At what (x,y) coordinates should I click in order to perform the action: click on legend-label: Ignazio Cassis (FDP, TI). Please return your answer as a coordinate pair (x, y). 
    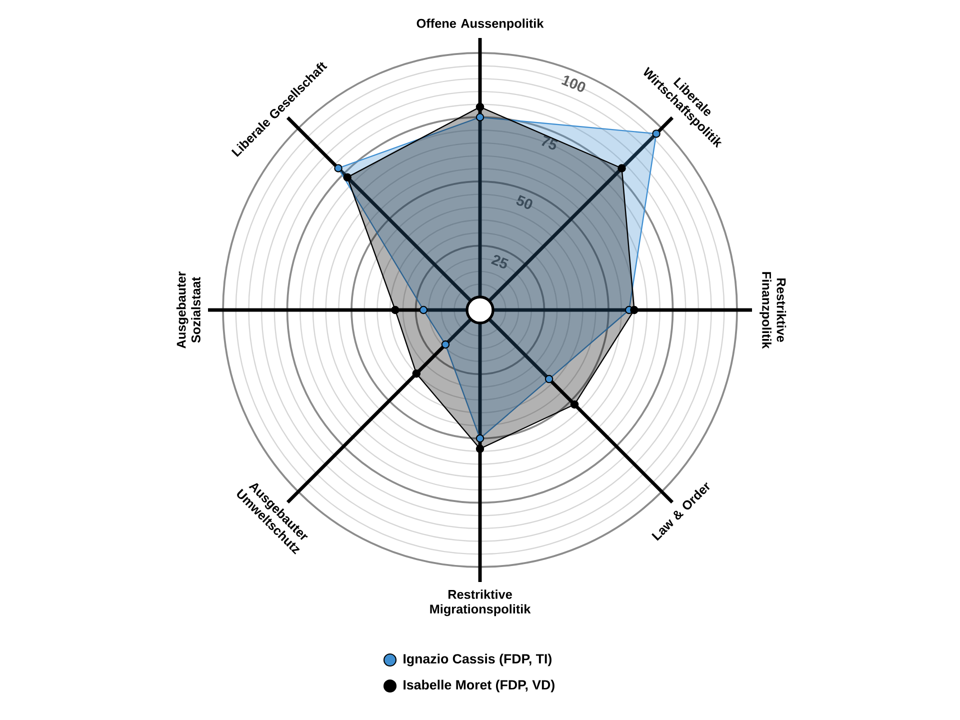
    Looking at the image, I should click on (478, 660).